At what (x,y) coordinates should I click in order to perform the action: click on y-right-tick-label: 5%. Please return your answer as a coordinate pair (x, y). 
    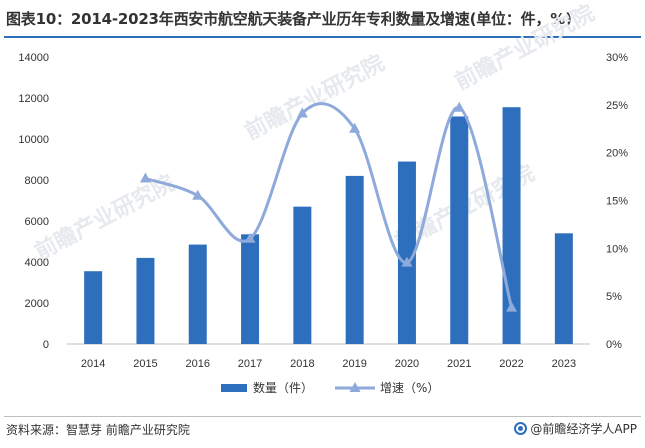
    Looking at the image, I should click on (614, 297).